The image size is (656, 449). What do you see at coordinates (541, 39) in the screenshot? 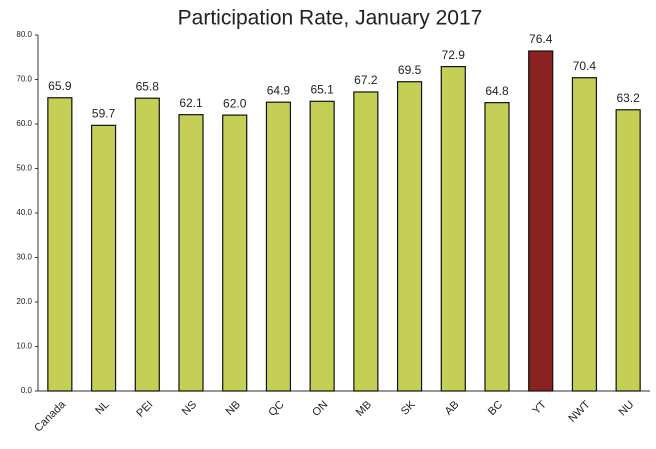
I see `data-label: 76.4` at bounding box center [541, 39].